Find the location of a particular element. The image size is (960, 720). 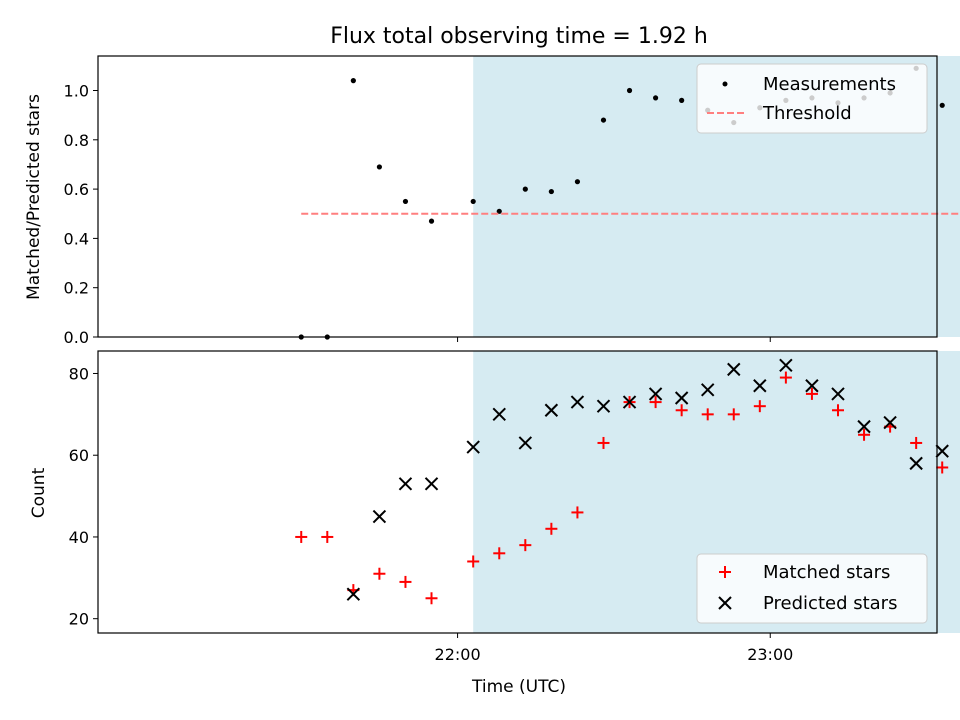

y-tick-label: 40 is located at coordinates (79, 537).